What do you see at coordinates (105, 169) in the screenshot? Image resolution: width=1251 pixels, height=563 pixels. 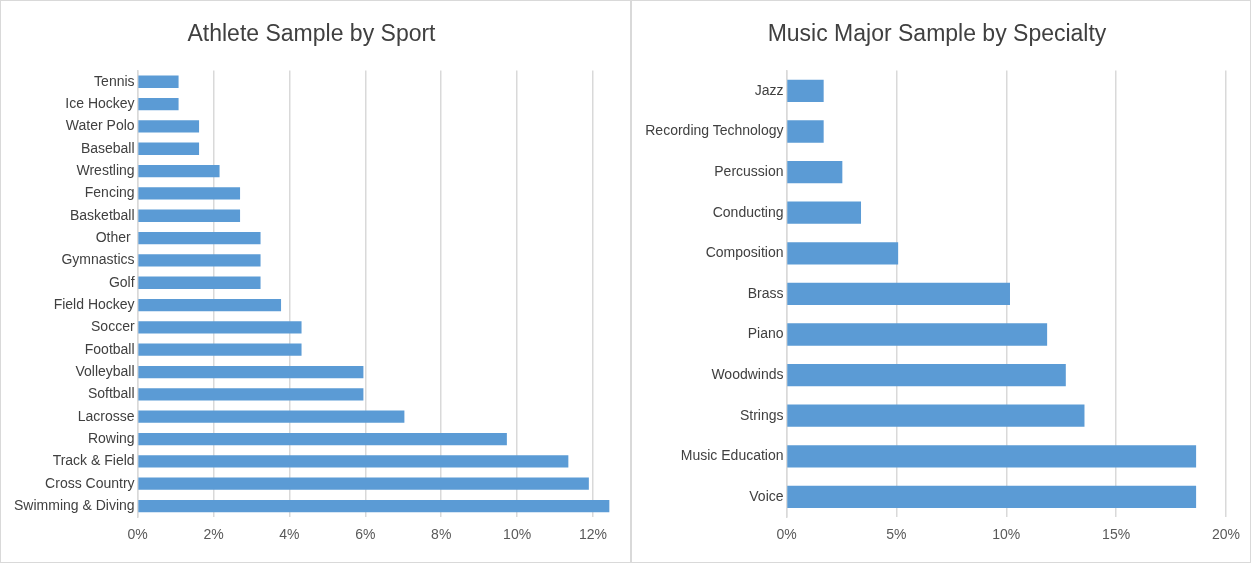 I see `y-tick-label: Wrestling` at bounding box center [105, 169].